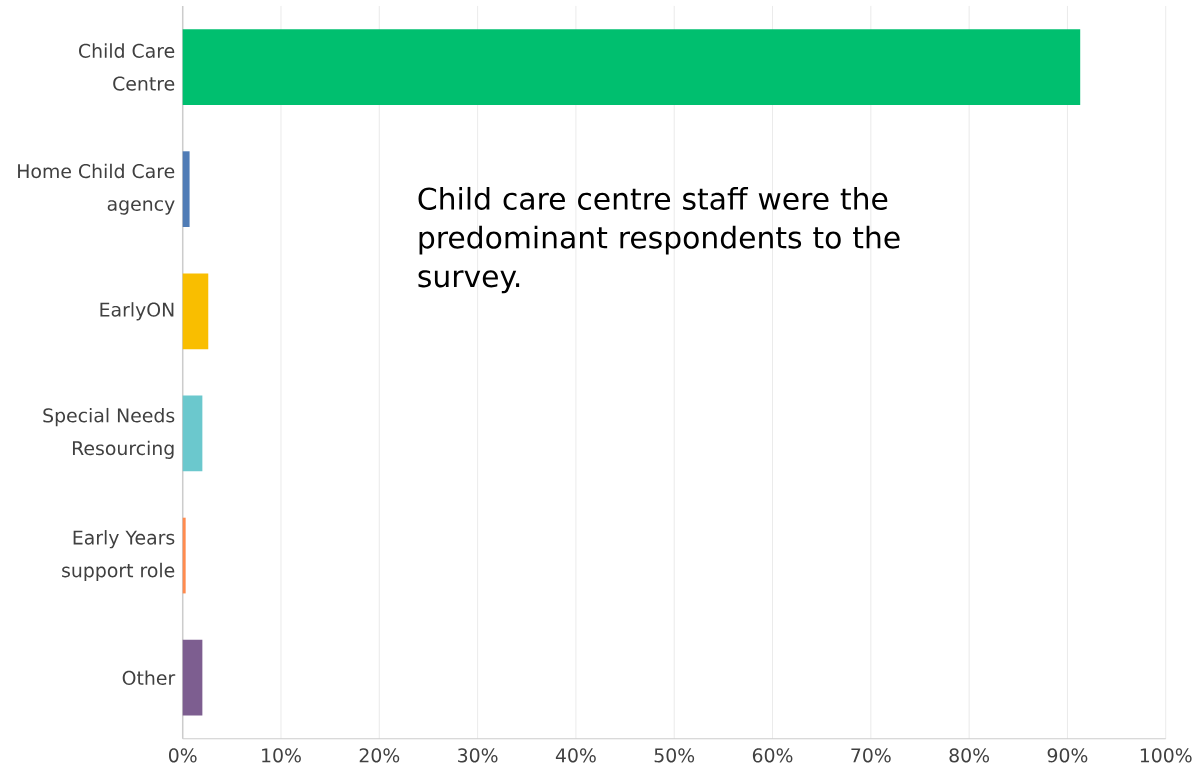 This screenshot has height=780, width=1196. Describe the element at coordinates (1166, 755) in the screenshot. I see `x-tick-label: 100%` at that location.